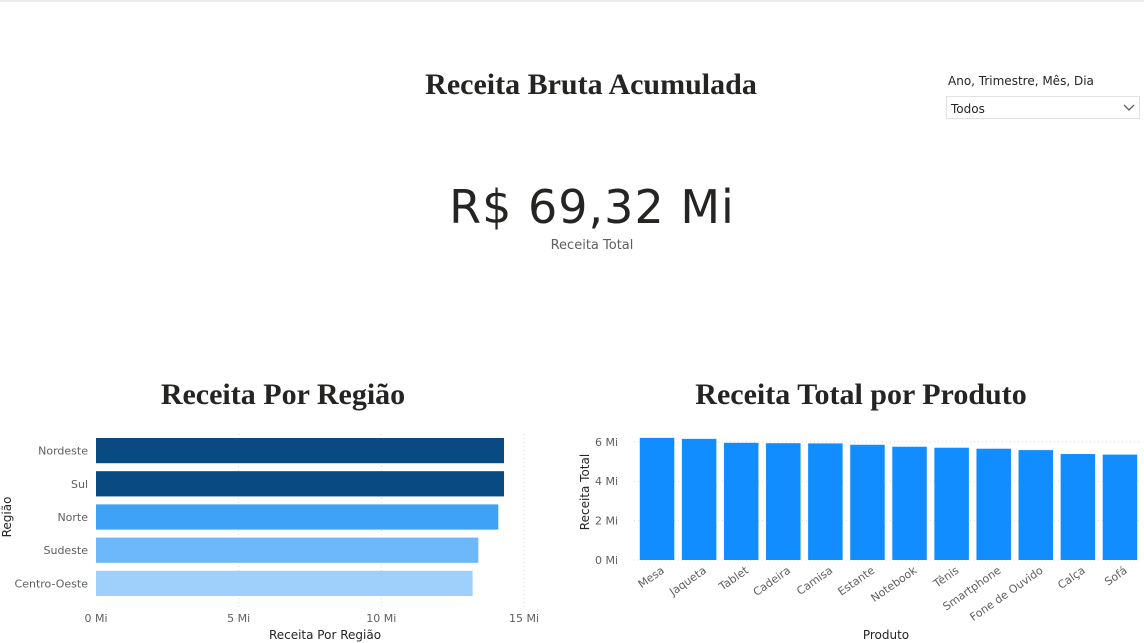 Image resolution: width=1144 pixels, height=643 pixels. I want to click on region-x-tick-label: 5 Mi, so click(238, 618).